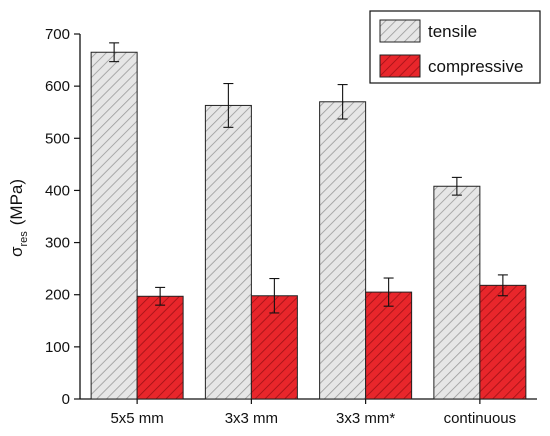  Describe the element at coordinates (62, 217) in the screenshot. I see `y-axis-ticks: 0 100 200 300 400 500 600 700` at that location.